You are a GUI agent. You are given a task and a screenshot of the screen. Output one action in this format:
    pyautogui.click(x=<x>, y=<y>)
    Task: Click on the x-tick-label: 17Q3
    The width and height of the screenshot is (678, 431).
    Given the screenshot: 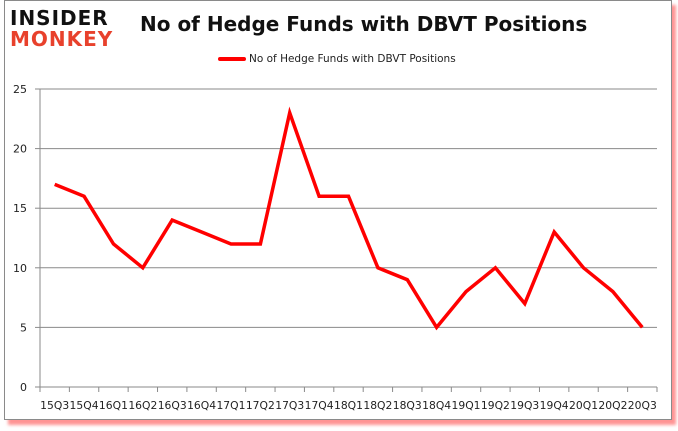 What is the action you would take?
    pyautogui.click(x=289, y=406)
    